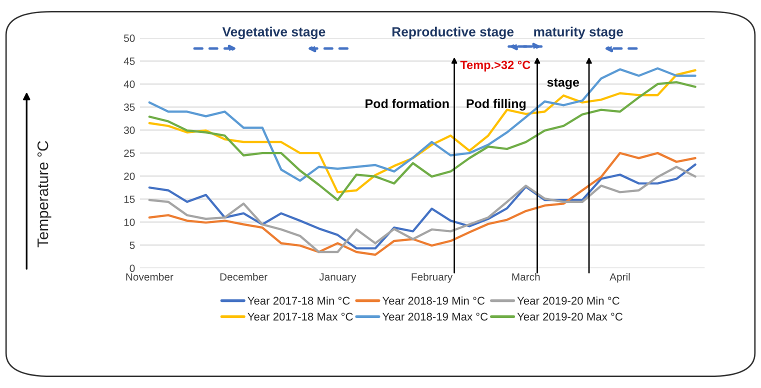  What do you see at coordinates (407, 103) in the screenshot?
I see `annotation: Pod formation` at bounding box center [407, 103].